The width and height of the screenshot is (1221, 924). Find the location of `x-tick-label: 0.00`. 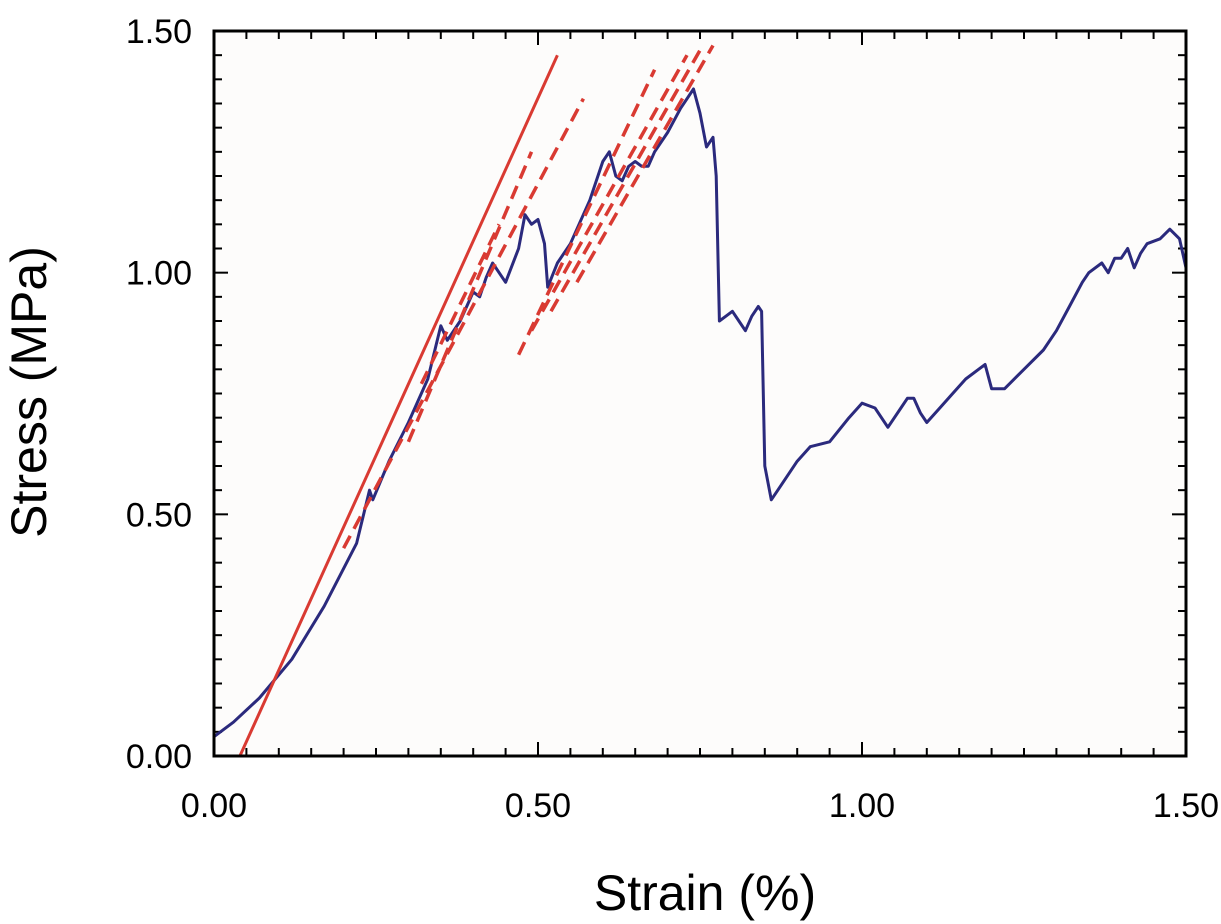

x-tick-label: 0.00 is located at coordinates (214, 806).